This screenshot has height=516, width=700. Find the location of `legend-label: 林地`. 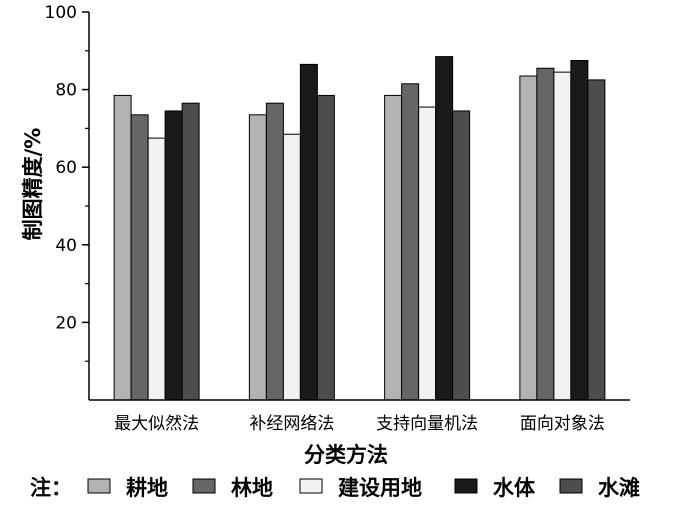

legend-label: 林地 is located at coordinates (252, 488).